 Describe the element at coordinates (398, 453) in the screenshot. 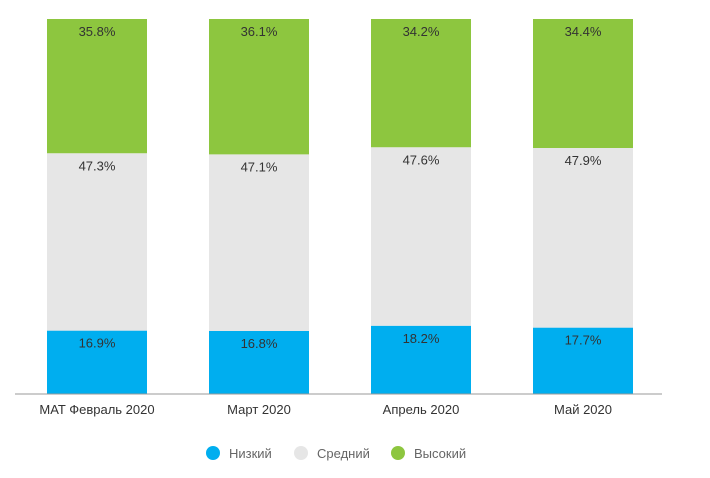

I see `legend-marker-Высокий` at that location.